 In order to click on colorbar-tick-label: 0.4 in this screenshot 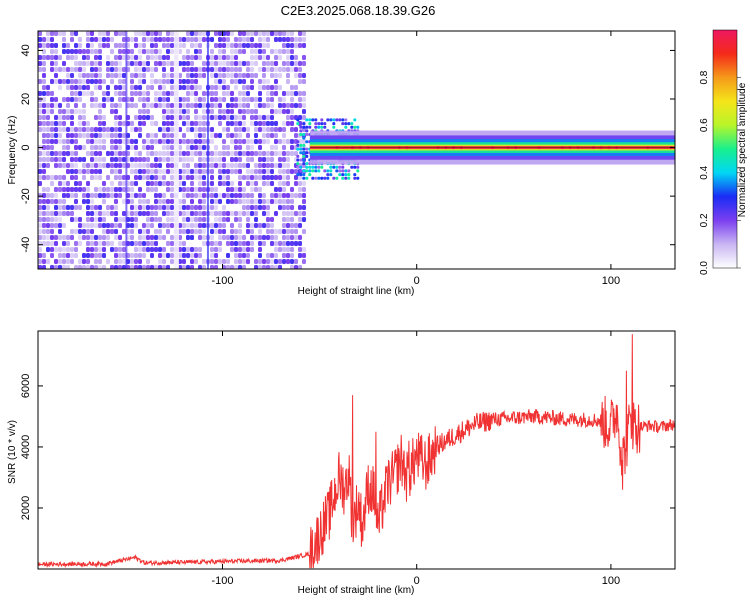, I will do `click(704, 172)`.